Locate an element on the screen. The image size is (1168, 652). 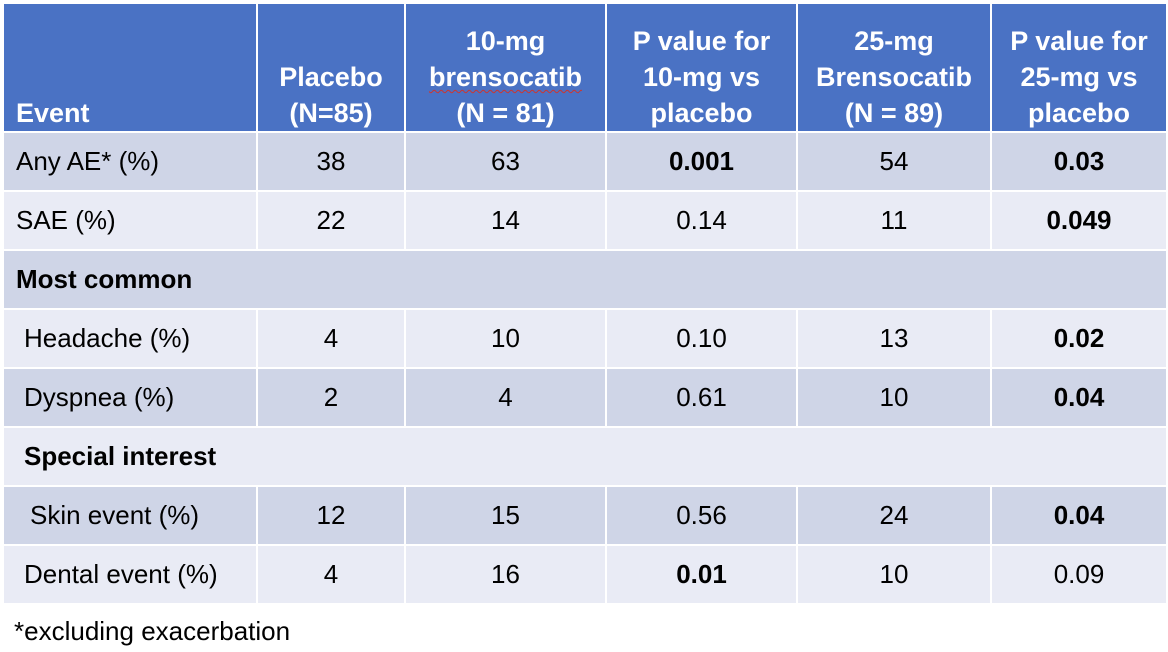
cell-p-value-10mg: 0.14 is located at coordinates (701, 220).